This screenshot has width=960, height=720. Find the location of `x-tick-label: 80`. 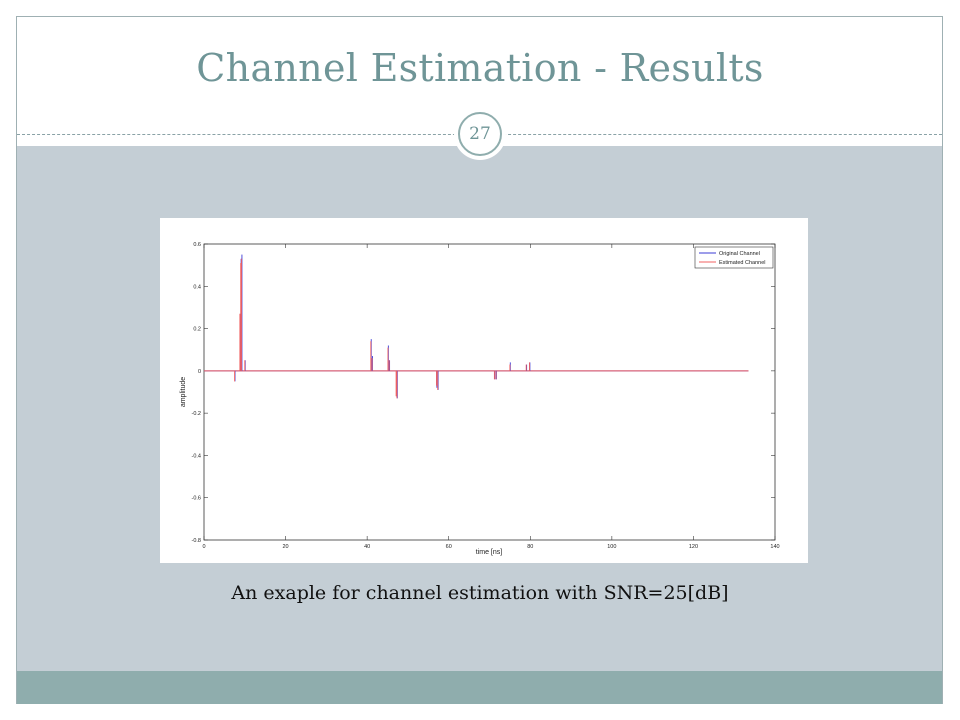

x-tick-label: 80 is located at coordinates (530, 547).